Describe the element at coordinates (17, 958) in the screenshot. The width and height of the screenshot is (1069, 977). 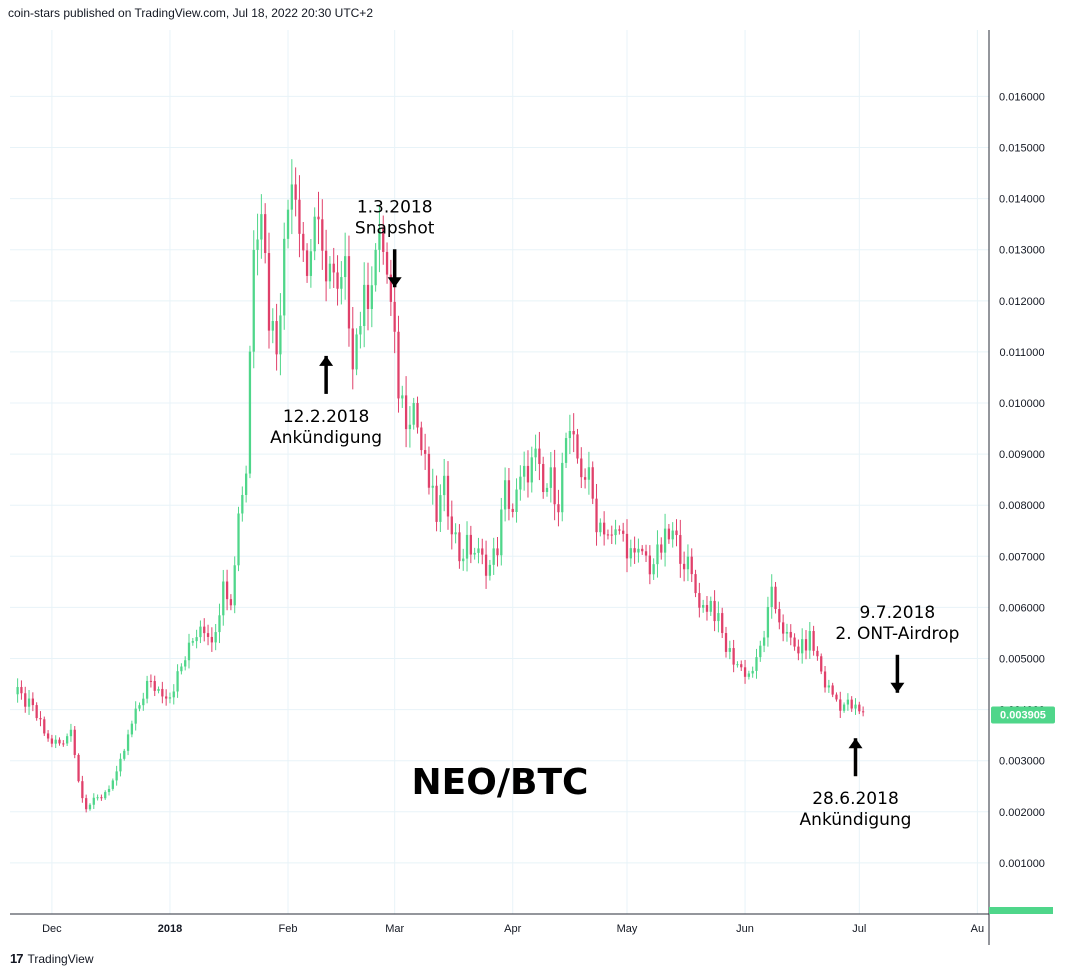
I see `tradingview-logo-icon: 17` at that location.